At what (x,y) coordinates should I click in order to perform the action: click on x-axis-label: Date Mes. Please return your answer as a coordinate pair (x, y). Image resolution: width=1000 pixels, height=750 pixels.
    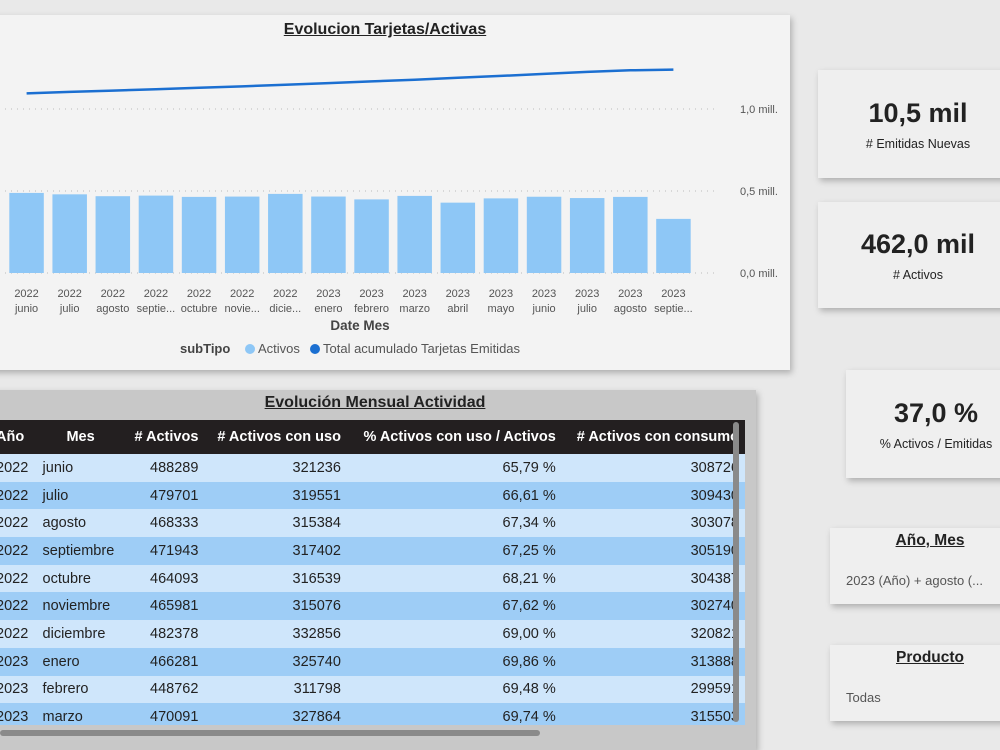
    Looking at the image, I should click on (359, 325).